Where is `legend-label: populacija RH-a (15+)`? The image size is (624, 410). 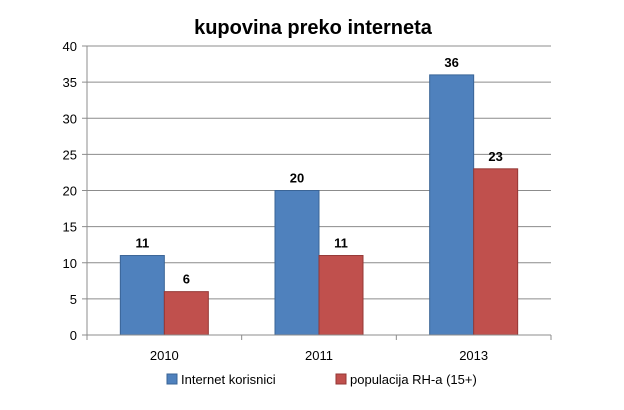
legend-label: populacija RH-a (15+) is located at coordinates (413, 379).